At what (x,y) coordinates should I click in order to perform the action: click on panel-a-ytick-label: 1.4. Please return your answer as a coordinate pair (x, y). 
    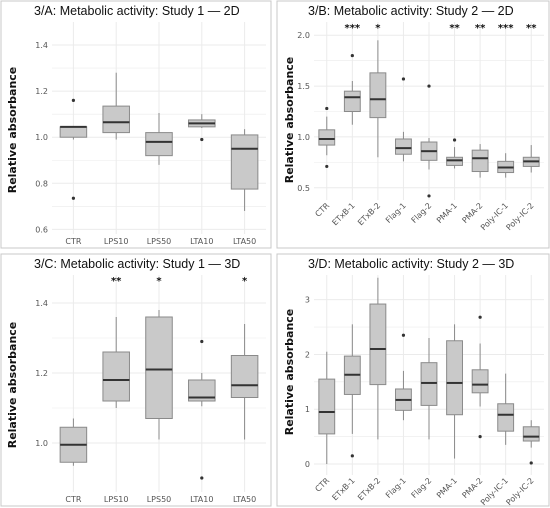
    Looking at the image, I should click on (41, 45).